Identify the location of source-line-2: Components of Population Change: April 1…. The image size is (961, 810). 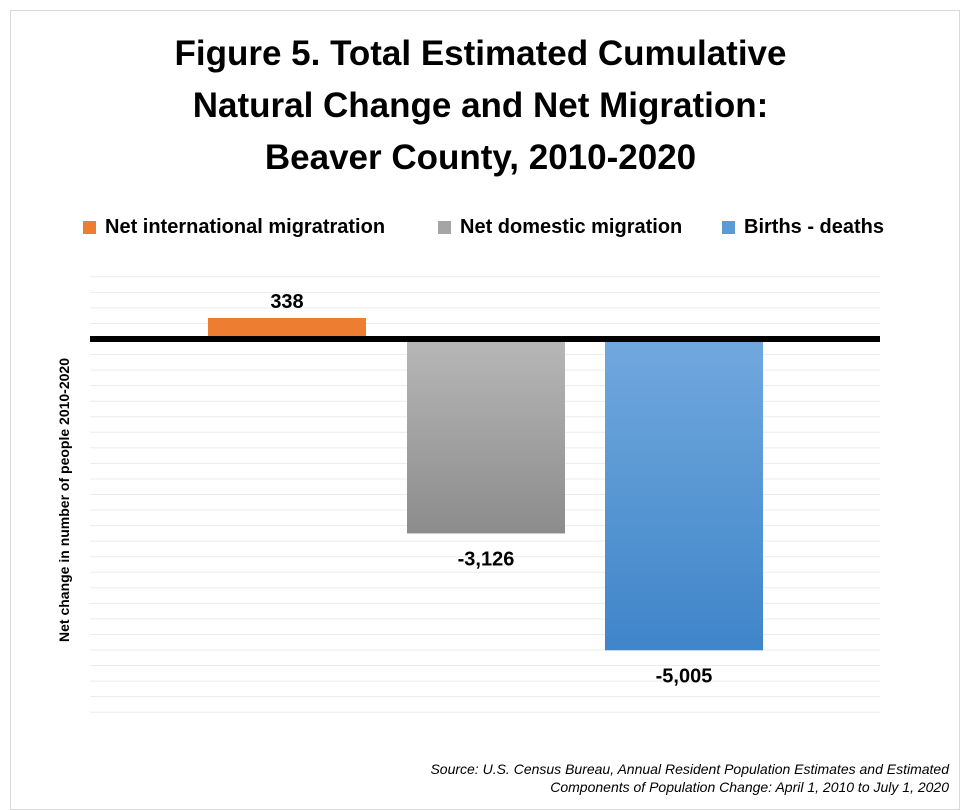
(749, 787).